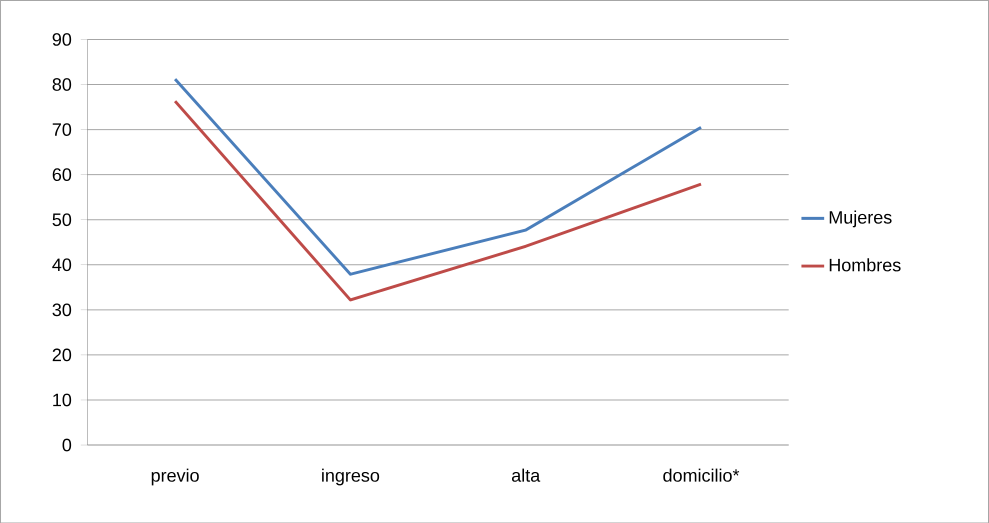 This screenshot has height=523, width=989. Describe the element at coordinates (62, 264) in the screenshot. I see `y-tick-label: 40` at that location.